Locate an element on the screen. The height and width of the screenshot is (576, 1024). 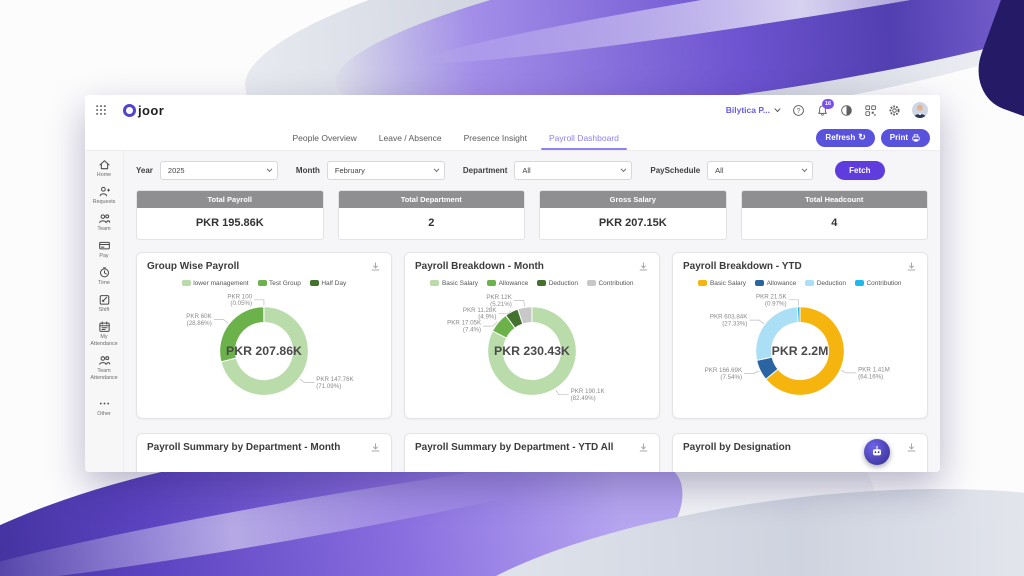
chart-title: Group Wise Payroll is located at coordinates (193, 266).